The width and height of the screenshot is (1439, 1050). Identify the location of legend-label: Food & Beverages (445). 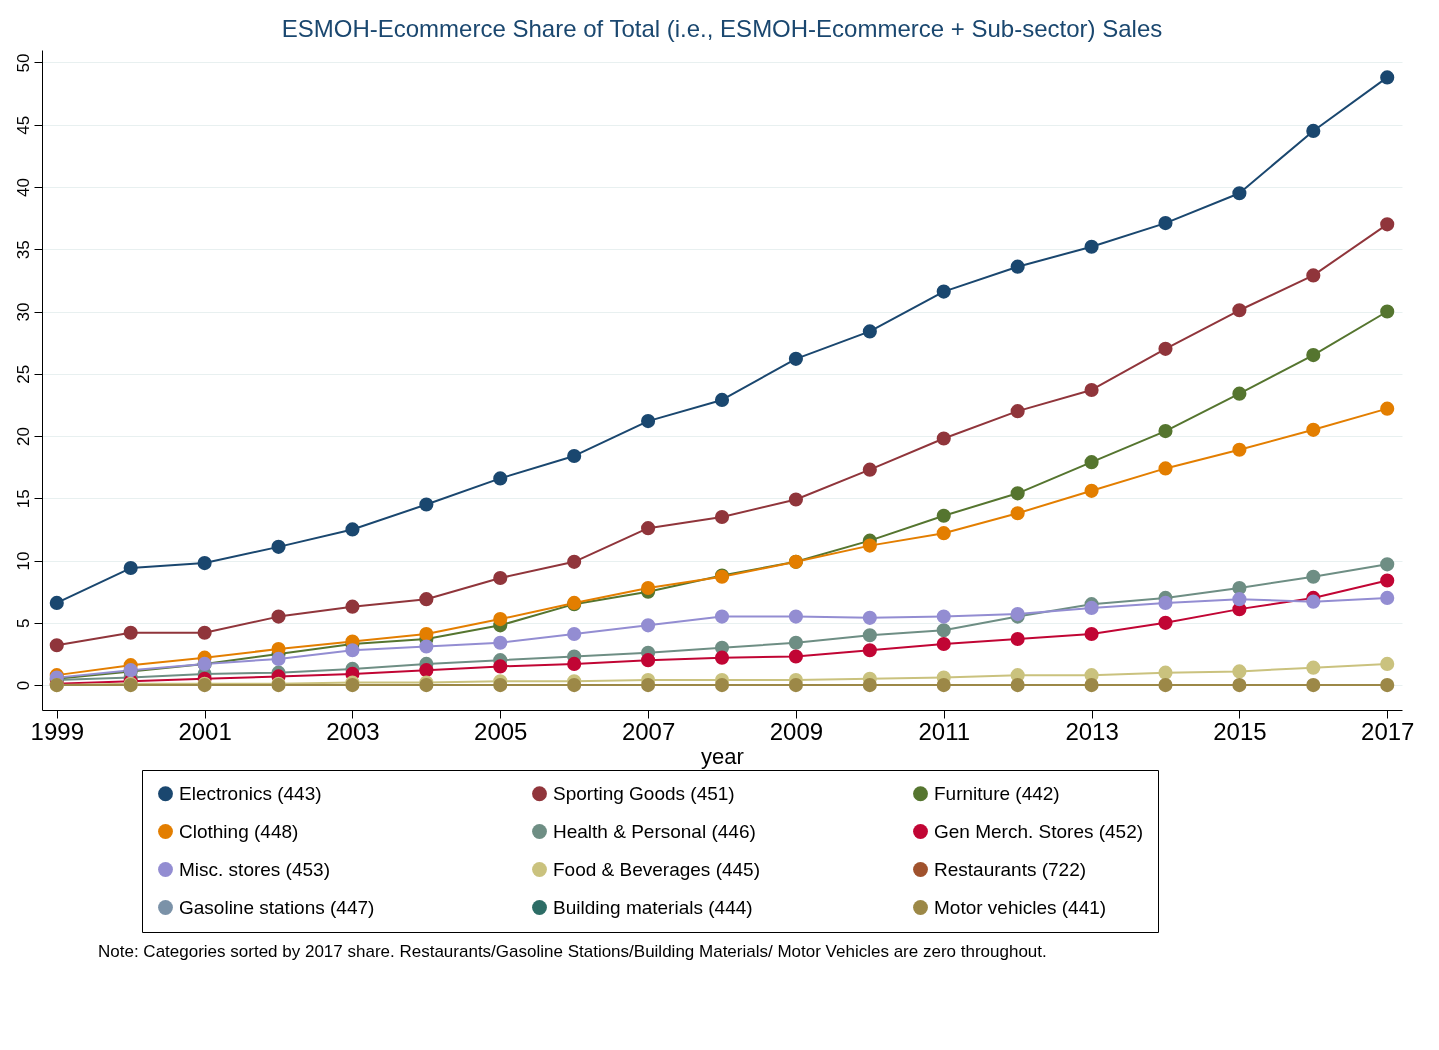
(657, 869).